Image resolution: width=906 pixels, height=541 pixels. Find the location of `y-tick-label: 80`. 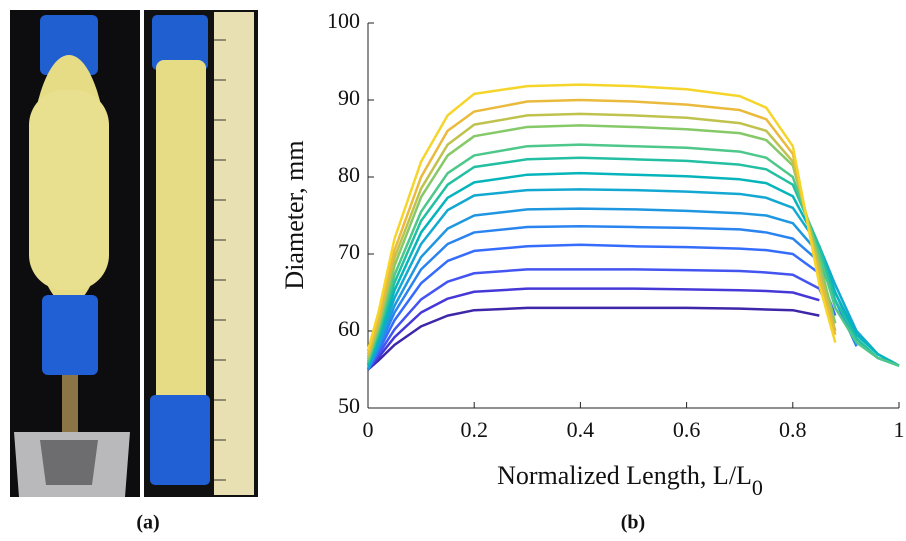

y-tick-label: 80 is located at coordinates (349, 174).